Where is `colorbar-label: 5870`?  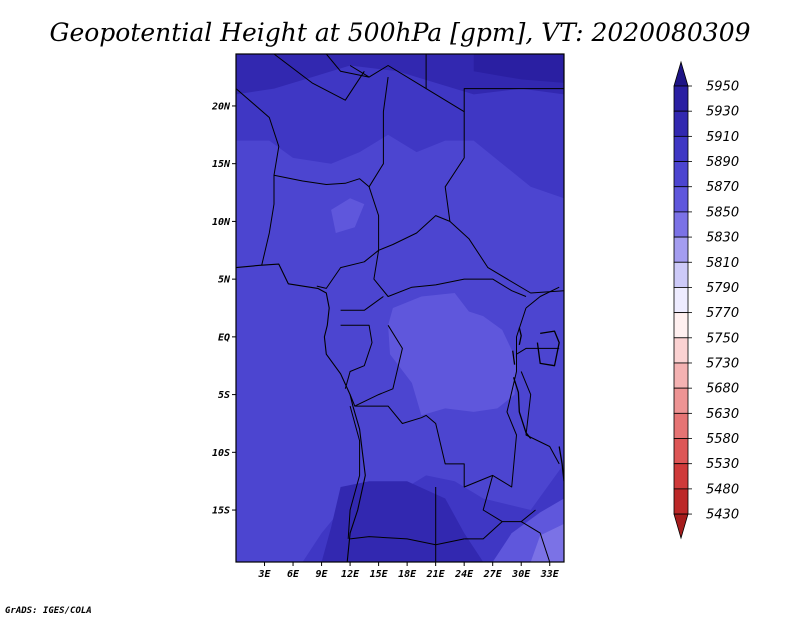 colorbar-label: 5870 is located at coordinates (722, 187).